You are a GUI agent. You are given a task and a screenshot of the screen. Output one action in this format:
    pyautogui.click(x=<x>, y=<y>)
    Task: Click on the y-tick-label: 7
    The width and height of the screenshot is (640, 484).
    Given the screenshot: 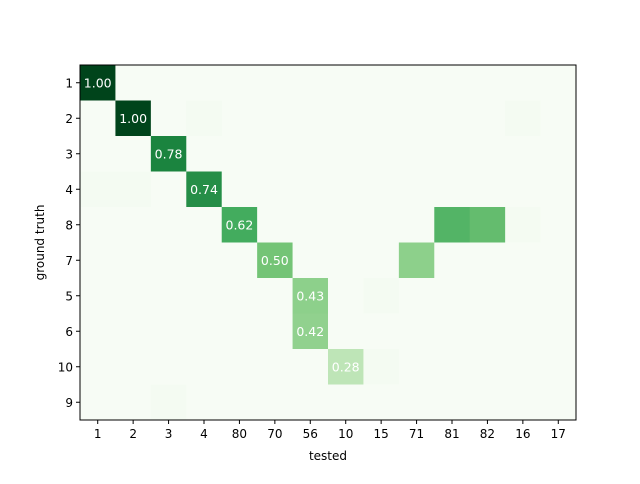 What is the action you would take?
    pyautogui.click(x=69, y=261)
    